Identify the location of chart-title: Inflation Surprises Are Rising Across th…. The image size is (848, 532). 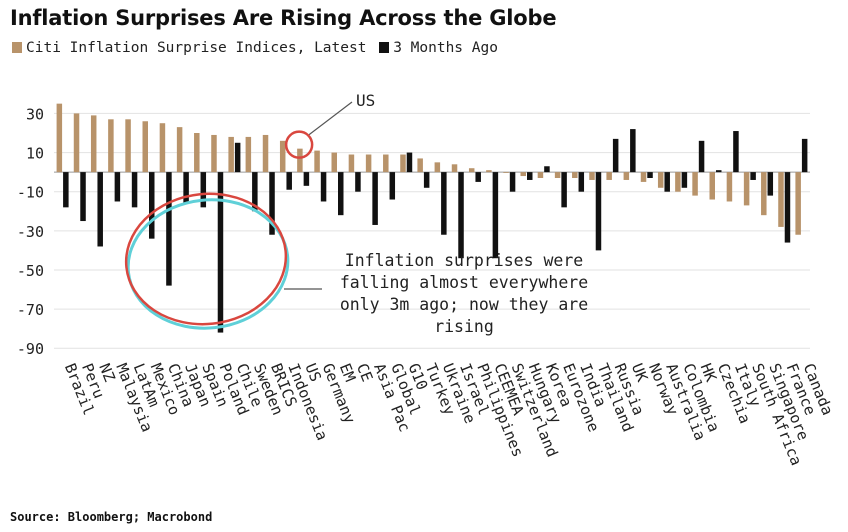
(283, 18).